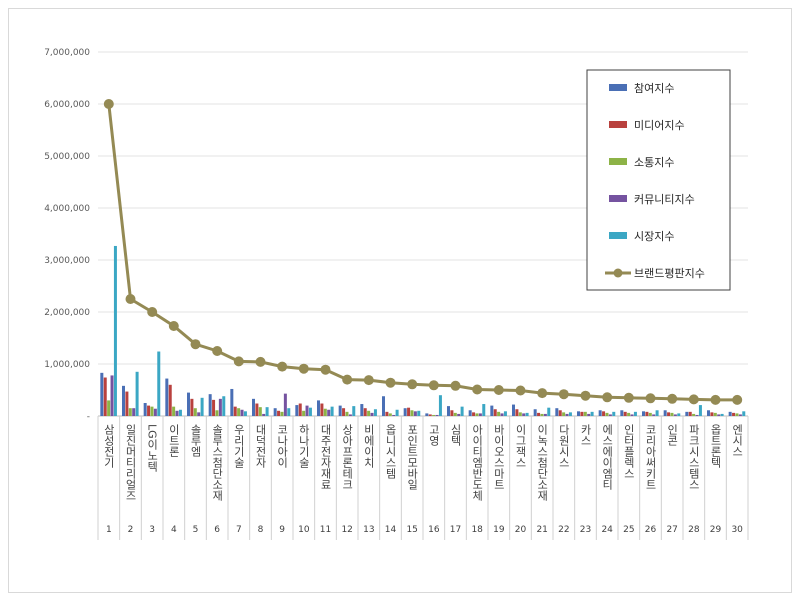  I want to click on bar-커뮤니티지수-11, so click(329, 412).